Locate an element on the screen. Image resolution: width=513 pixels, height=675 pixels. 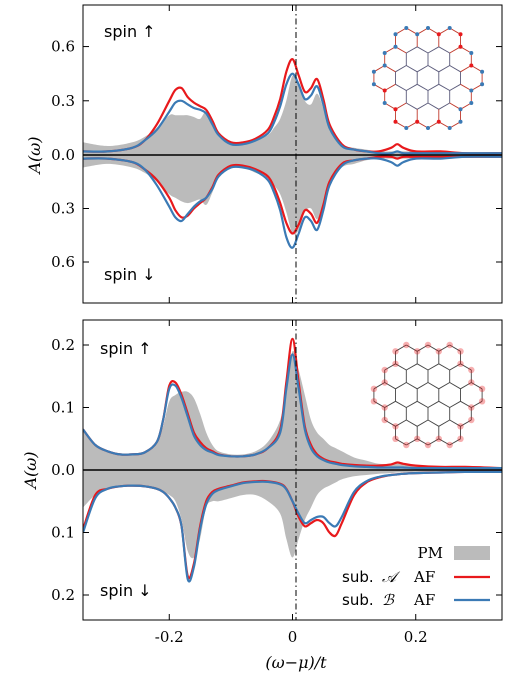
pm-area-down is located at coordinates (292, 195).